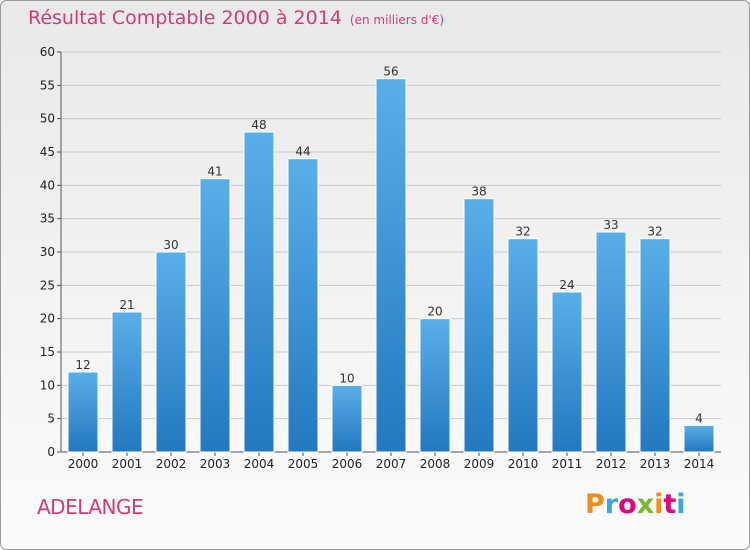 The width and height of the screenshot is (750, 550). Describe the element at coordinates (347, 464) in the screenshot. I see `x-tick-label: 2006` at that location.